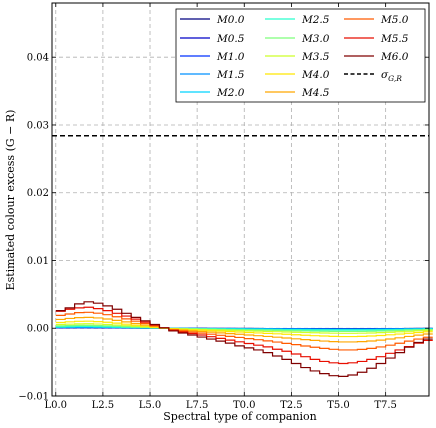 This screenshot has width=436, height=428. What do you see at coordinates (197, 405) in the screenshot?
I see `x-tick-label-3: L7.5` at bounding box center [197, 405].